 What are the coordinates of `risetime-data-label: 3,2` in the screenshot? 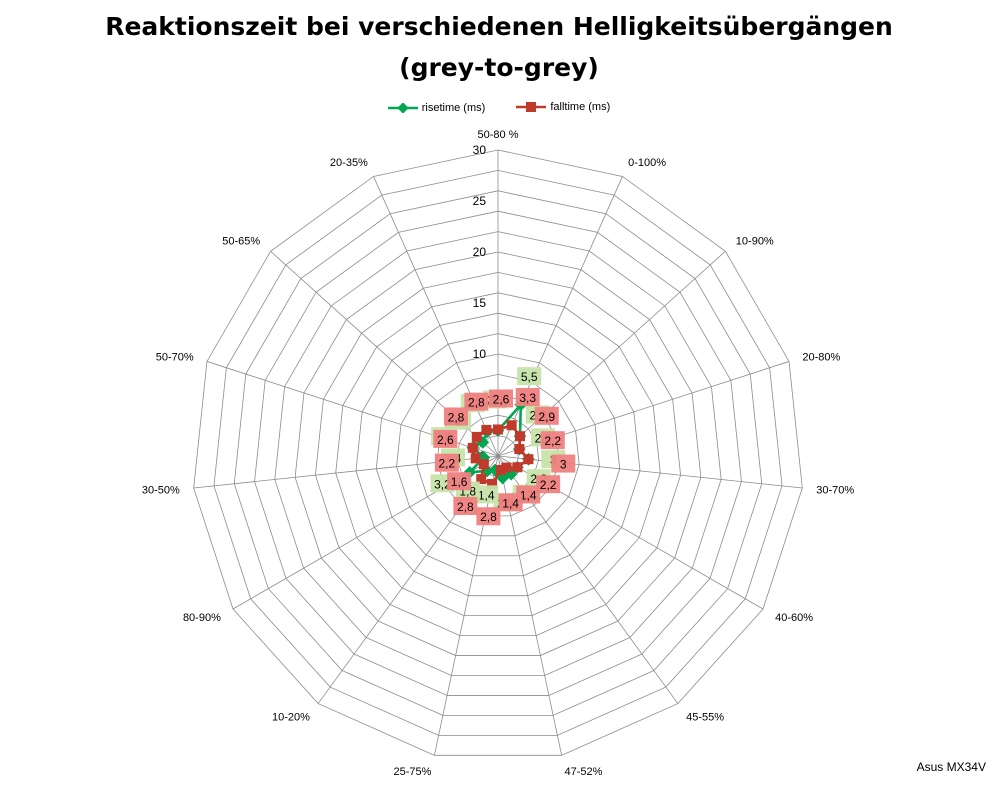 It's located at (442, 484).